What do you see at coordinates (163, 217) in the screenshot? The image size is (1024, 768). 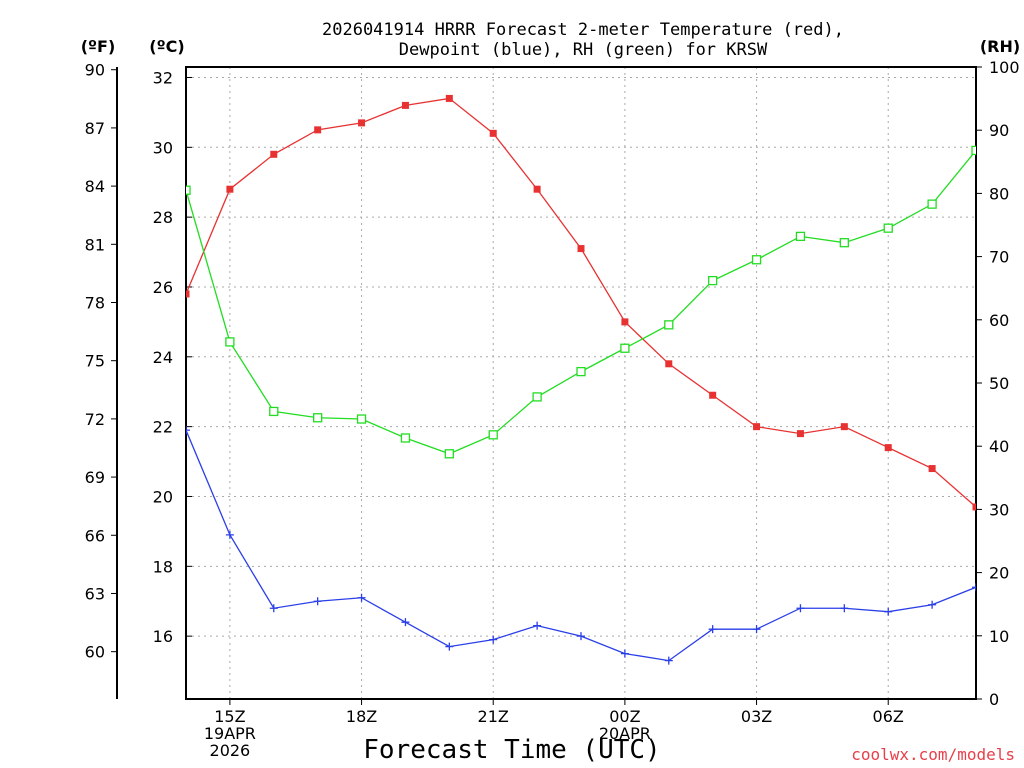 I see `celsius-tick-label: 28` at bounding box center [163, 217].